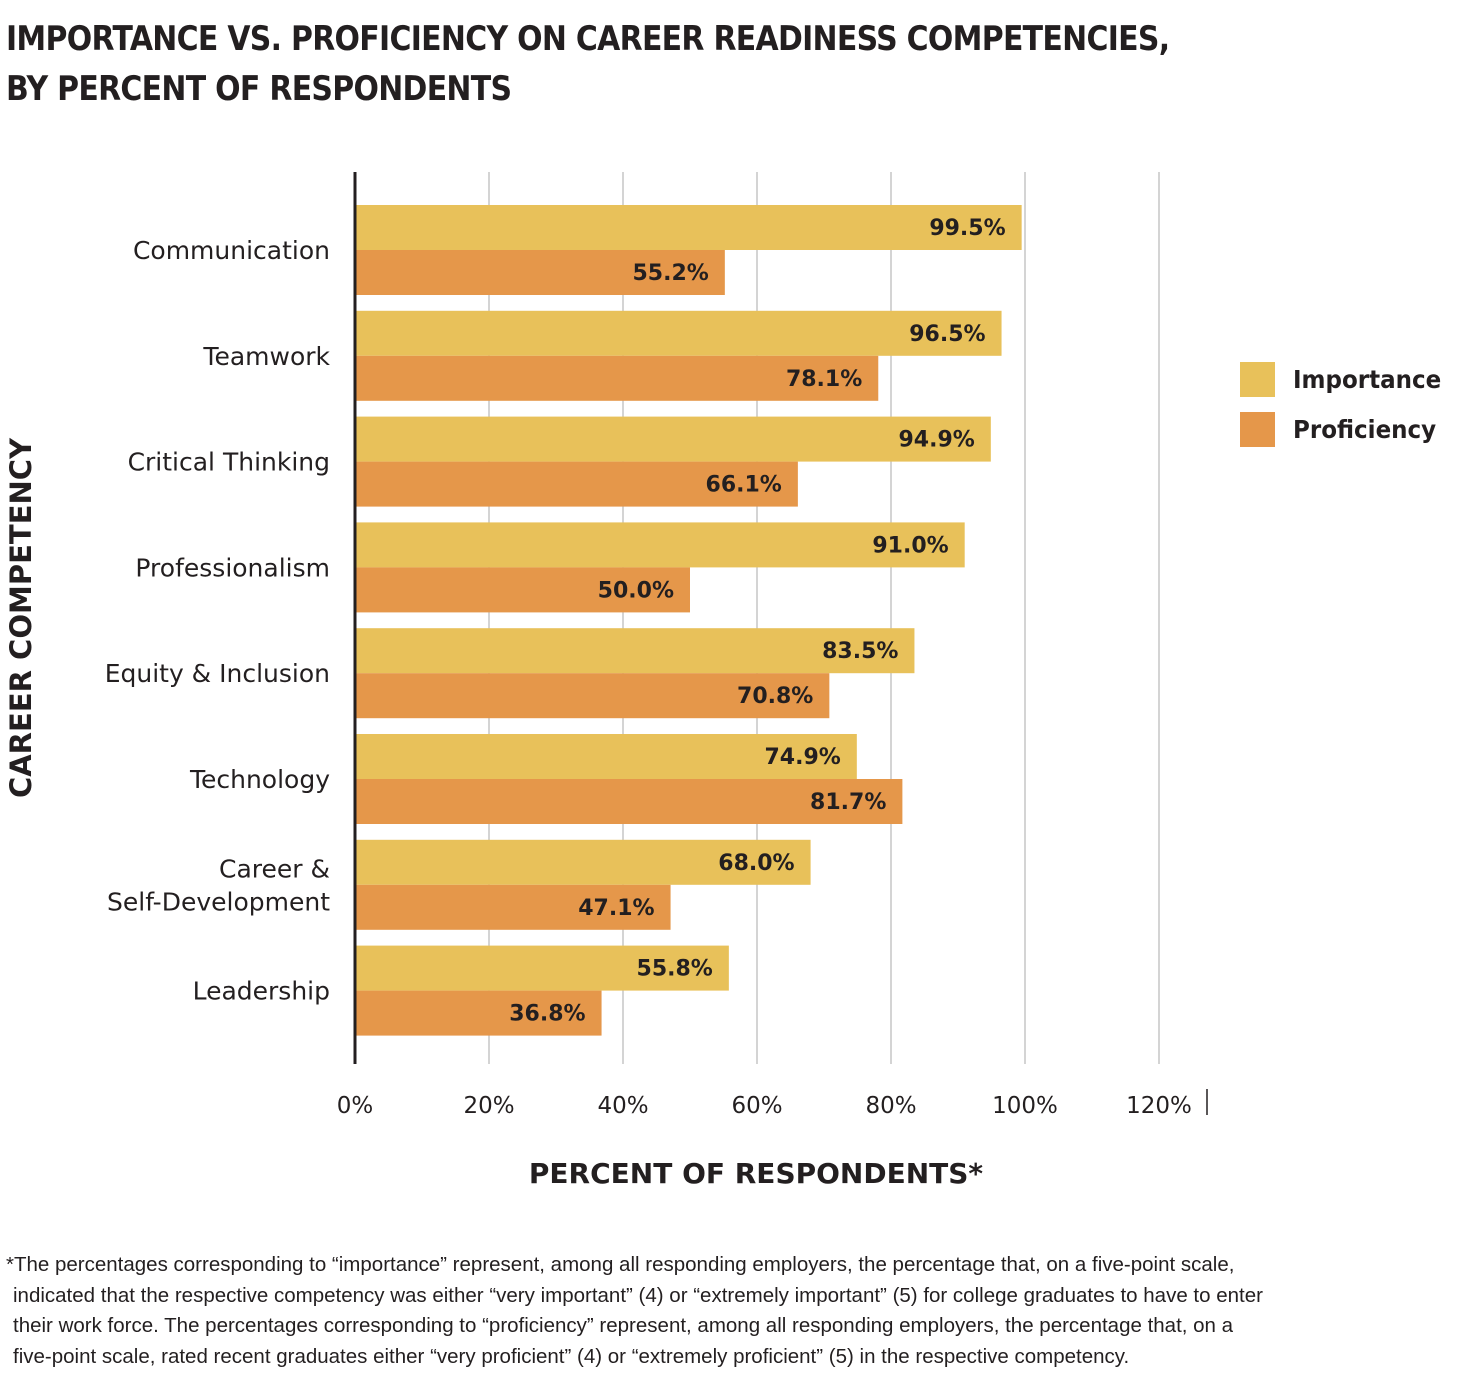  What do you see at coordinates (890, 1106) in the screenshot?
I see `x-tick-label: 80%` at bounding box center [890, 1106].